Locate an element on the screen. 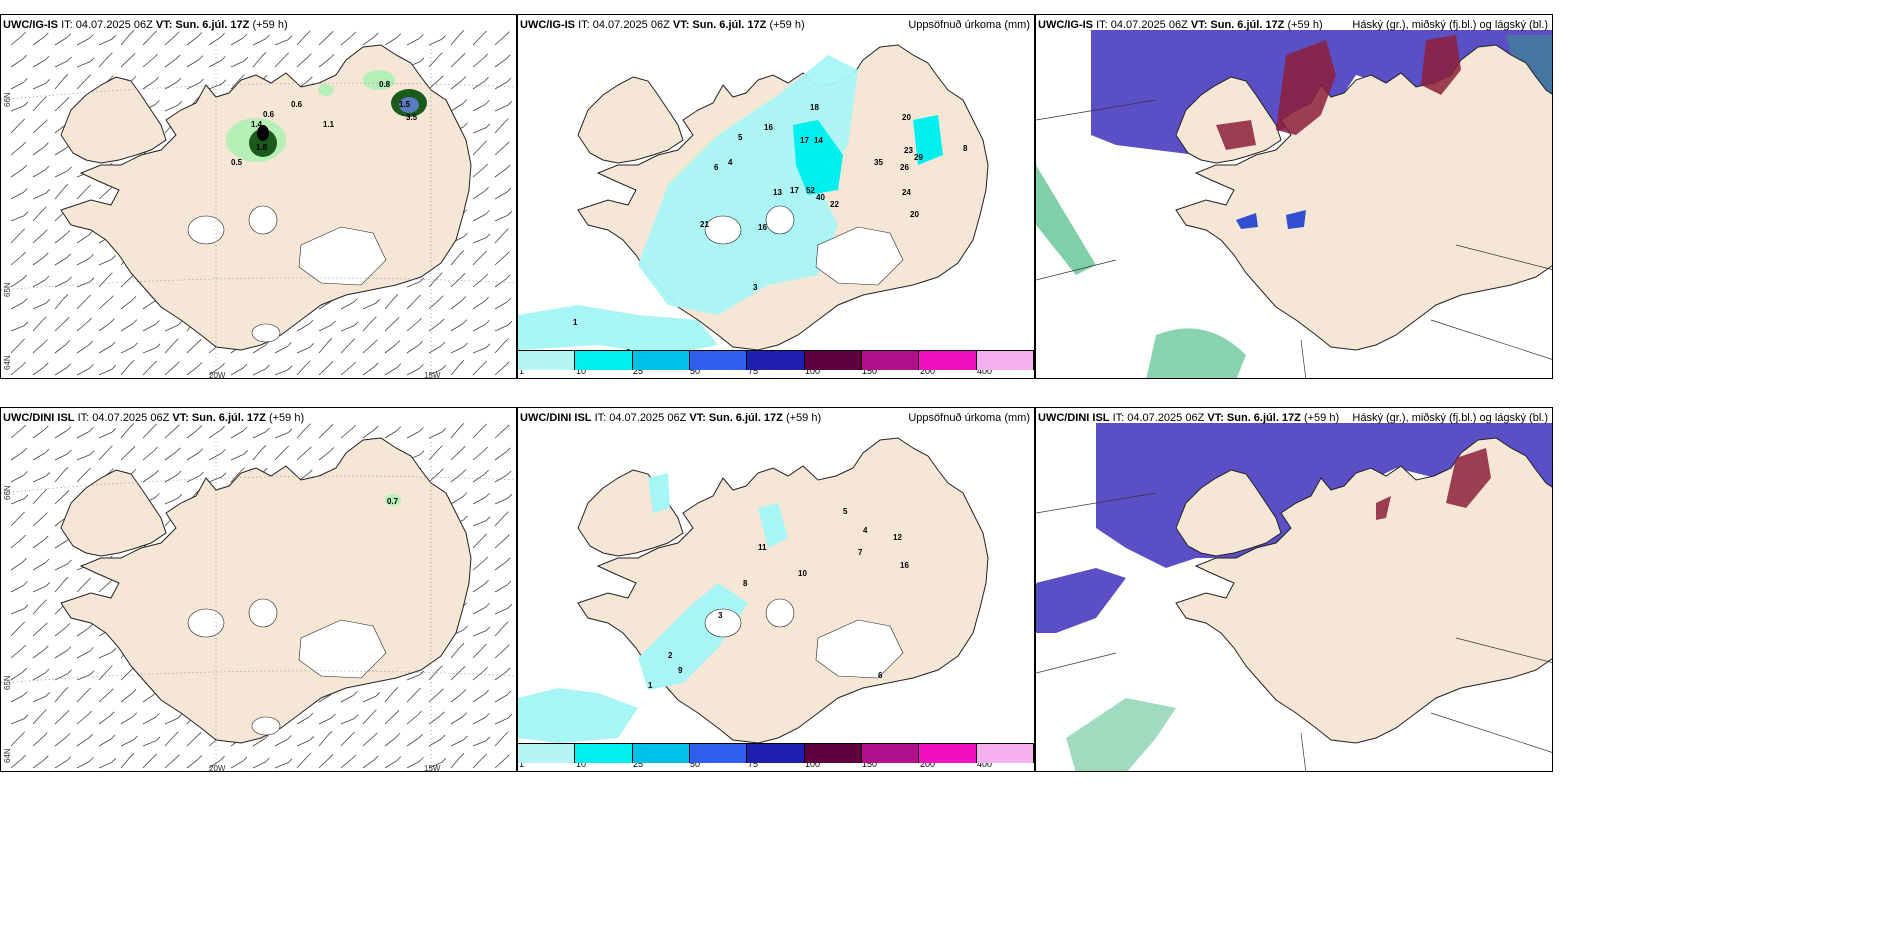  precip-value: 20 is located at coordinates (914, 214).